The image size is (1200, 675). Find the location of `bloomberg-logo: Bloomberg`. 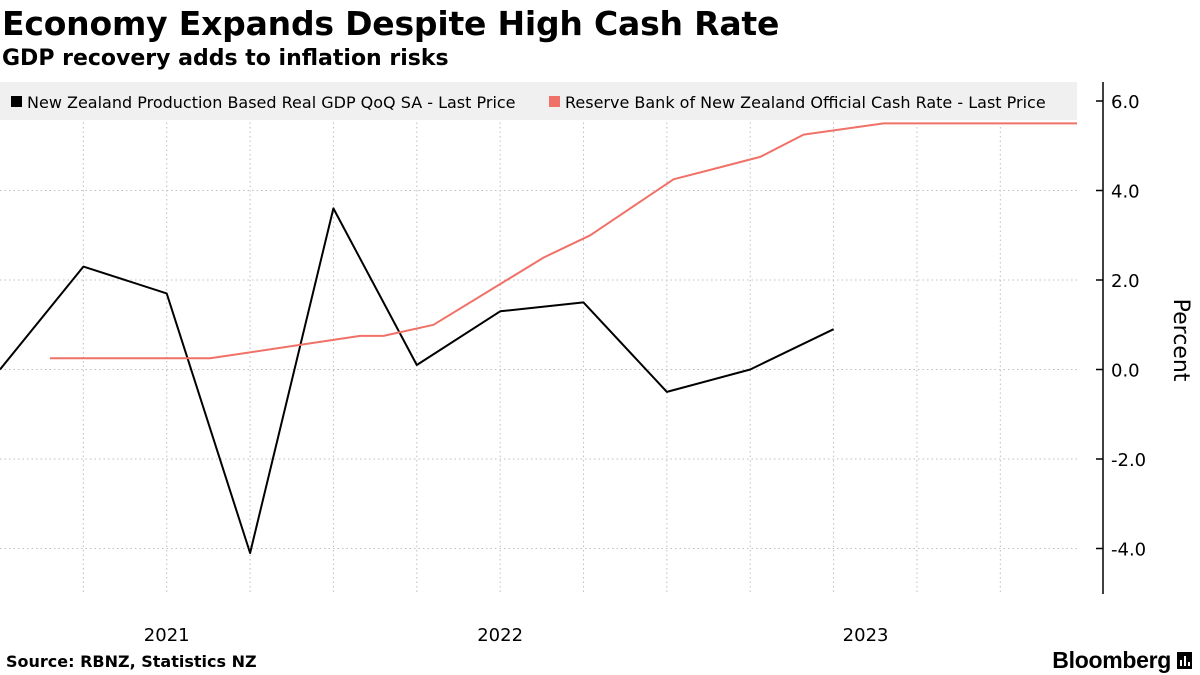

bloomberg-logo: Bloomberg is located at coordinates (1122, 660).